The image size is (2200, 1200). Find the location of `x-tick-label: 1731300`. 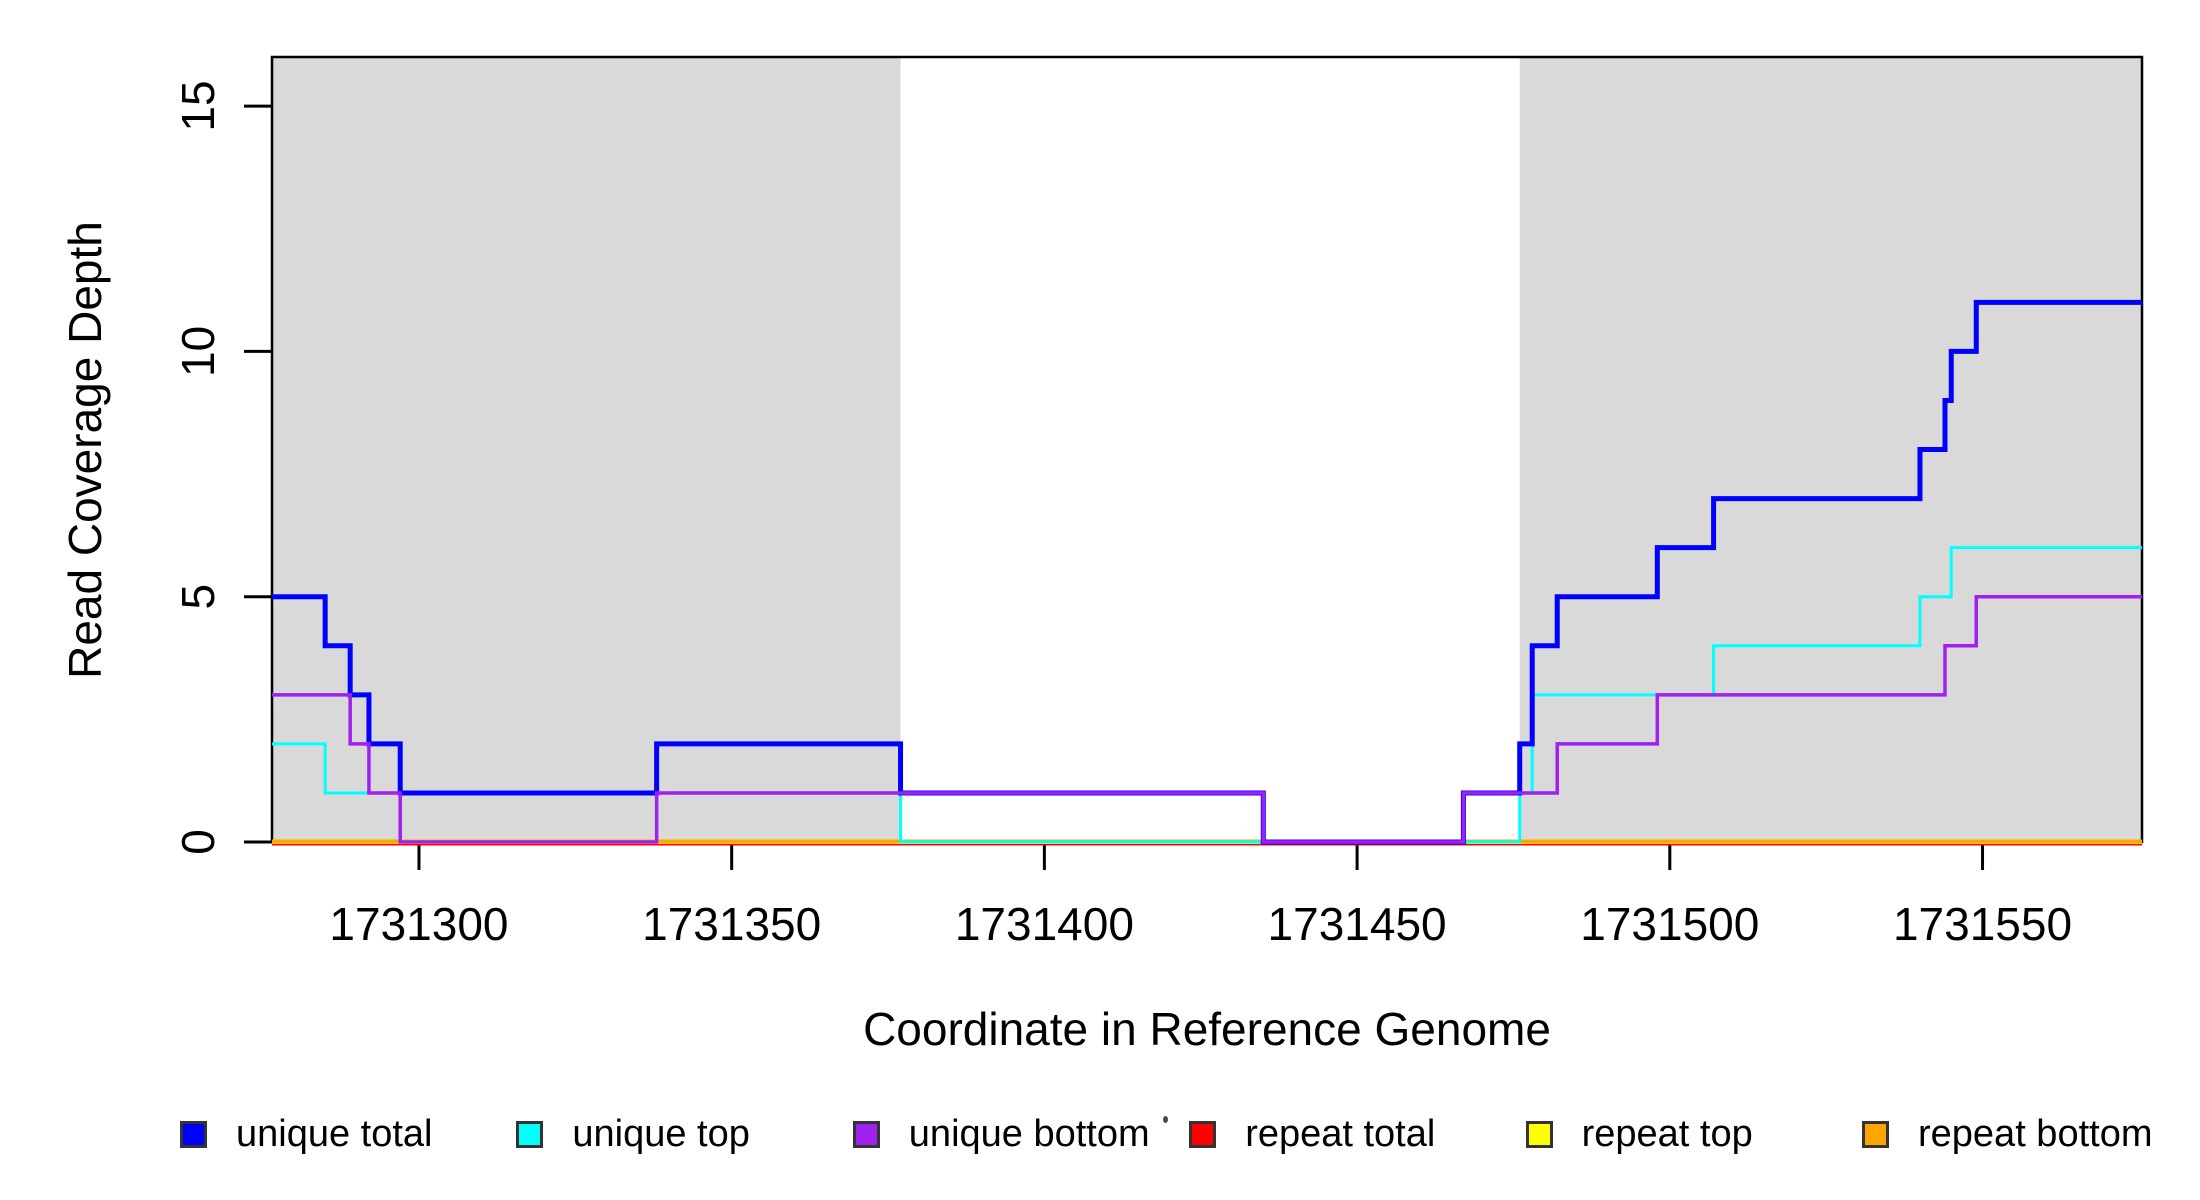

x-tick-label: 1731300 is located at coordinates (418, 924).